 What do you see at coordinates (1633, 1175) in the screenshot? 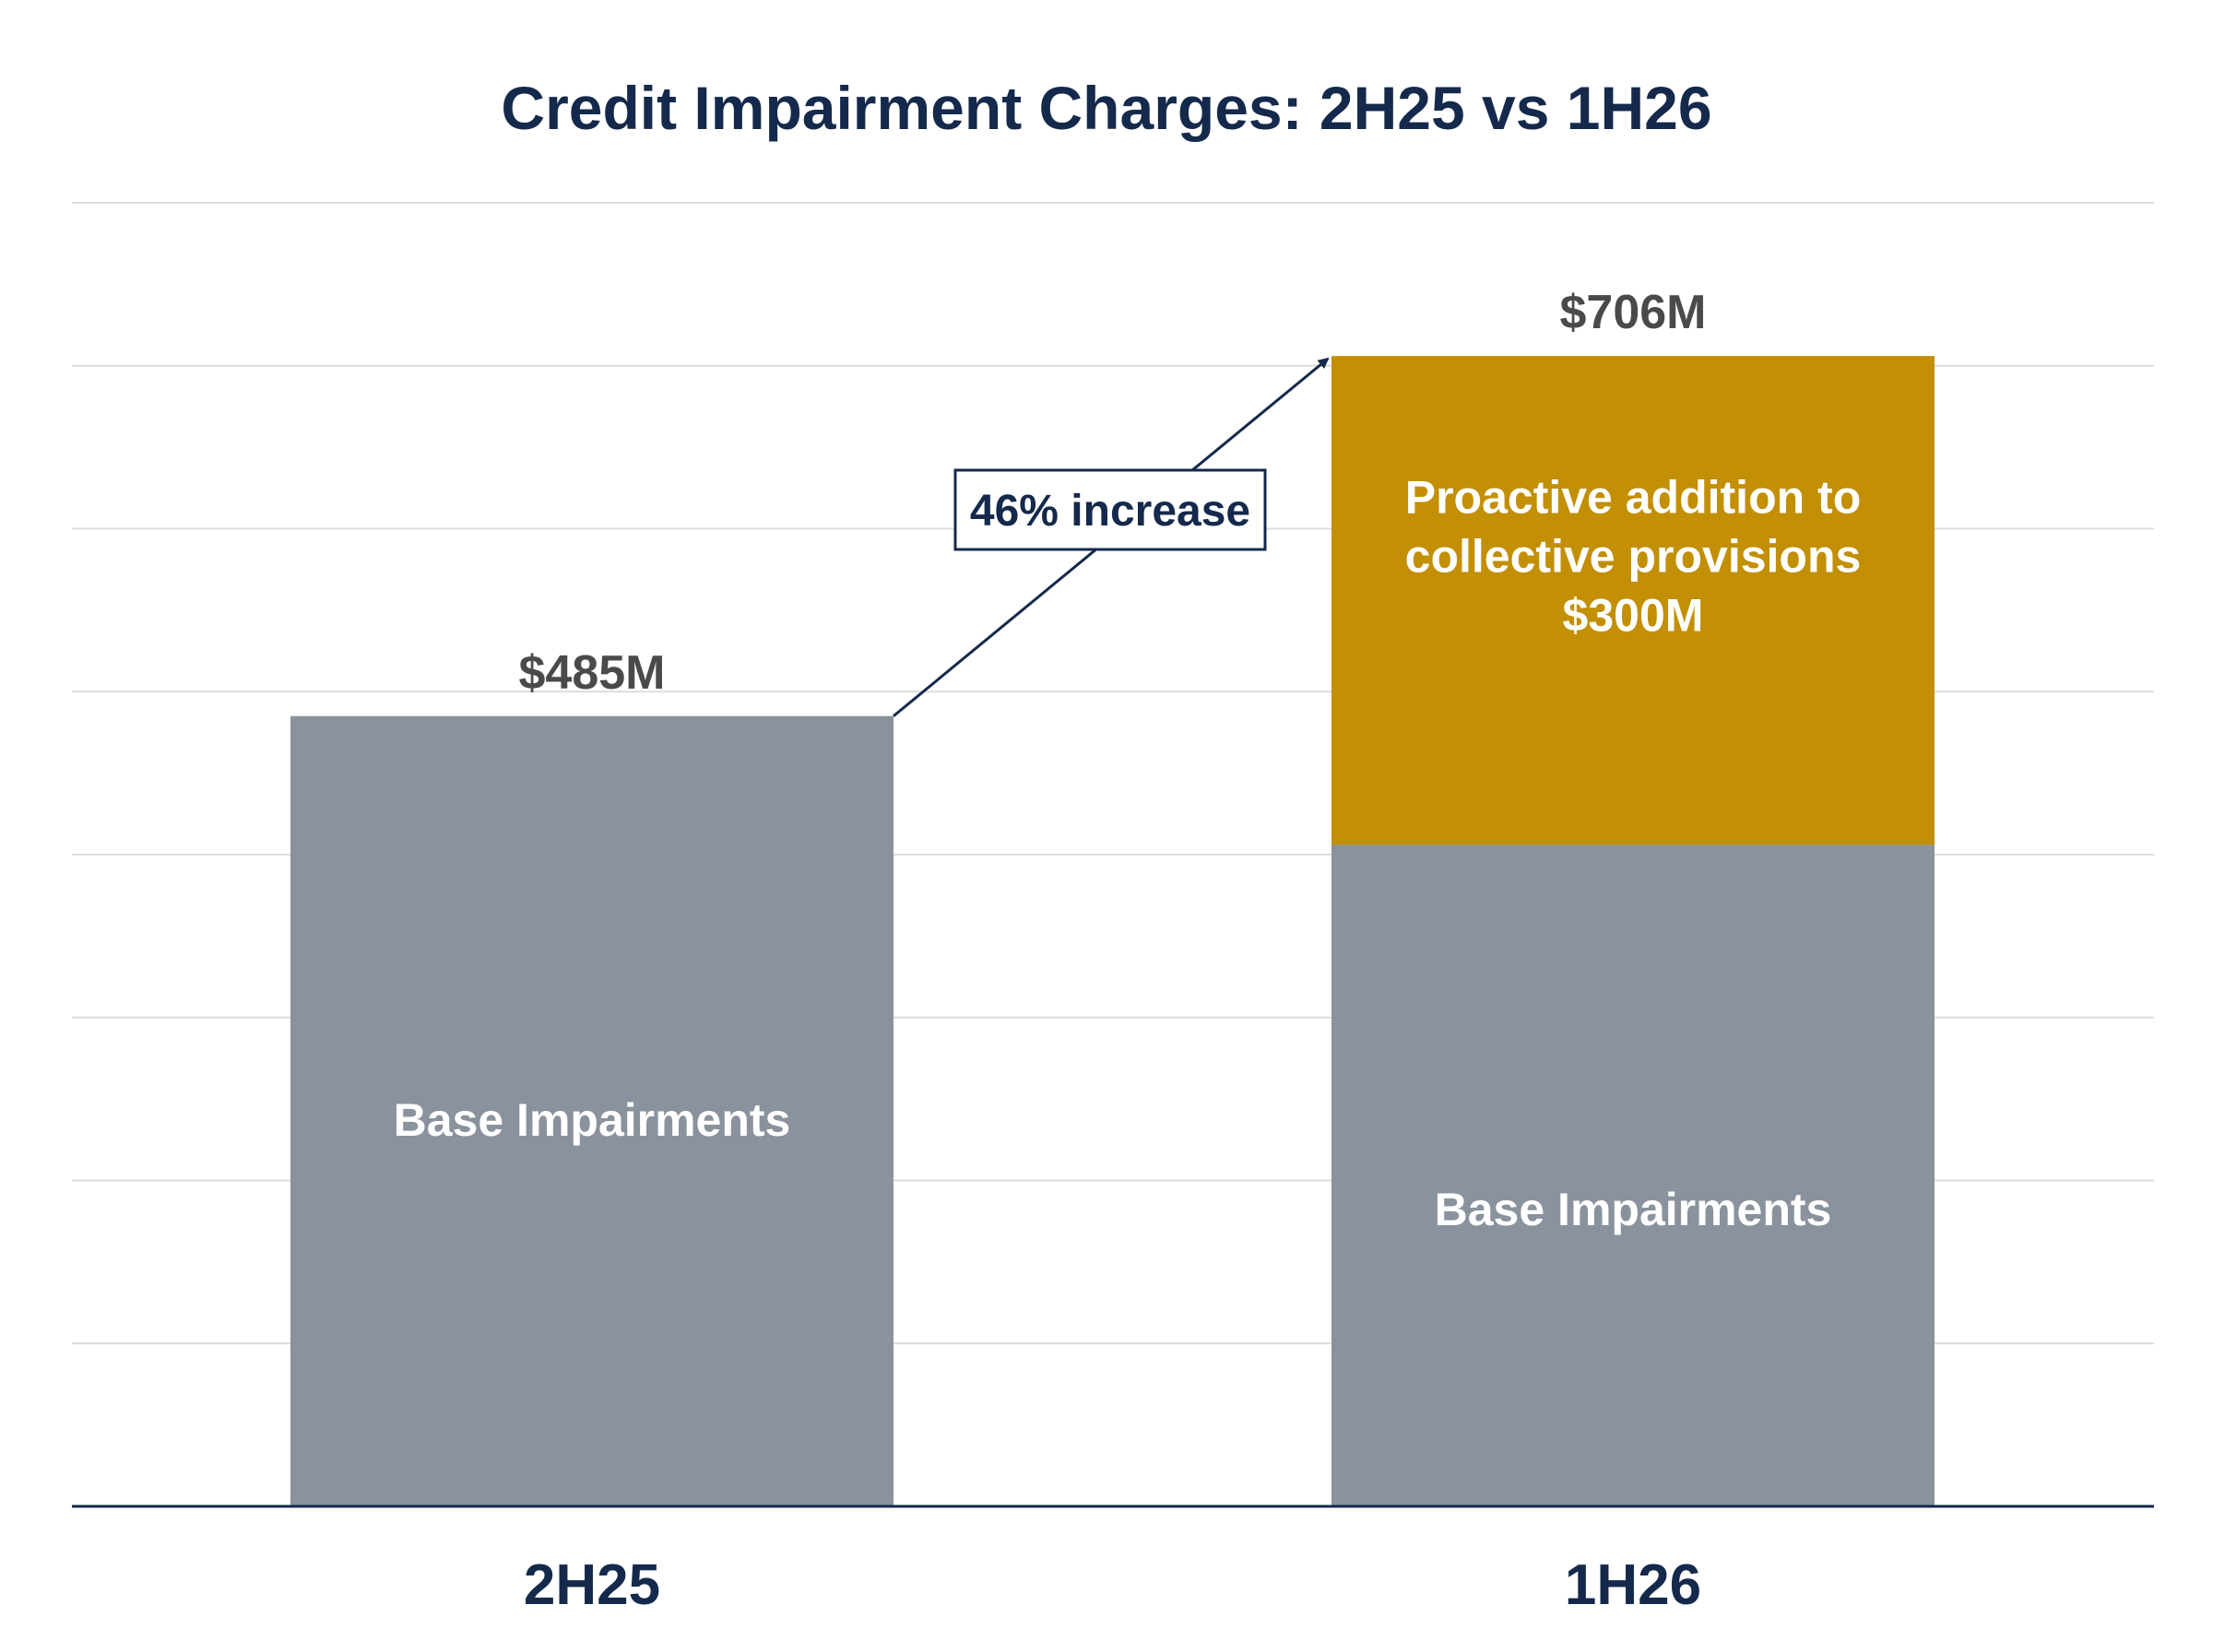
I see `bar-segment-base-1h26` at bounding box center [1633, 1175].